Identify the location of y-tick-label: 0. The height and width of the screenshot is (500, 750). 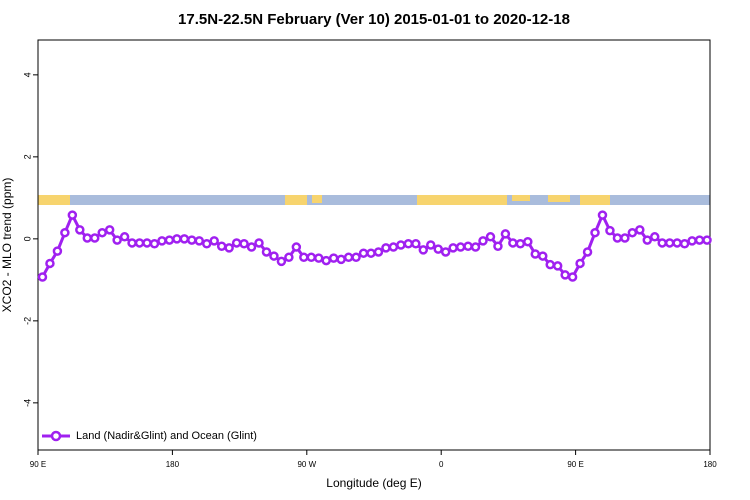
(27, 238).